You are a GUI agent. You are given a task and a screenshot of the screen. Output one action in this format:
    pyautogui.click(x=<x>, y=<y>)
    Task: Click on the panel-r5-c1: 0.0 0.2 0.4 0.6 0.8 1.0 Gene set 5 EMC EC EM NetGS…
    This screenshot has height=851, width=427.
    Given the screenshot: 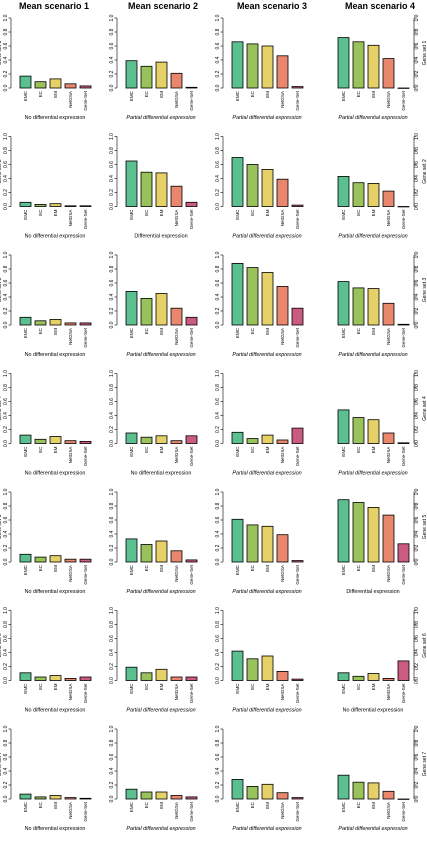 What is the action you would take?
    pyautogui.click(x=46, y=541)
    